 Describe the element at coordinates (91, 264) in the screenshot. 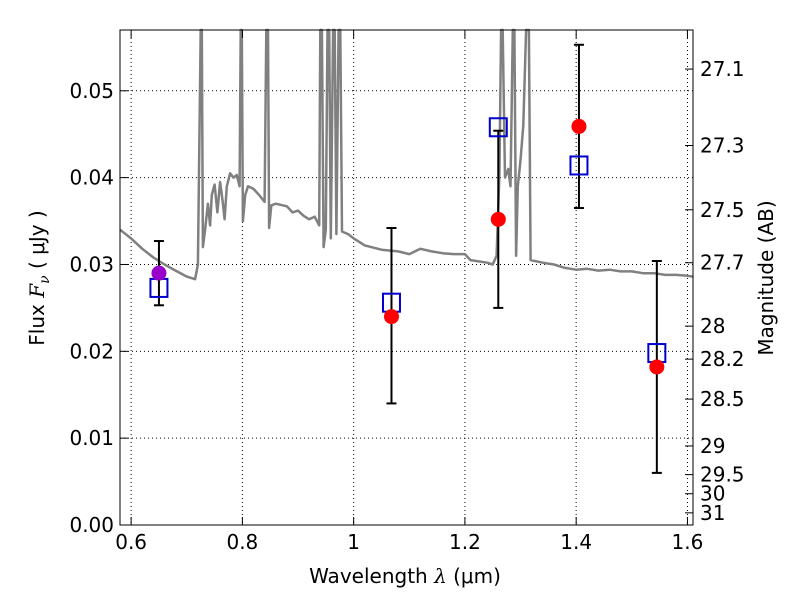

I see `y-tick-label: 0.03` at that location.